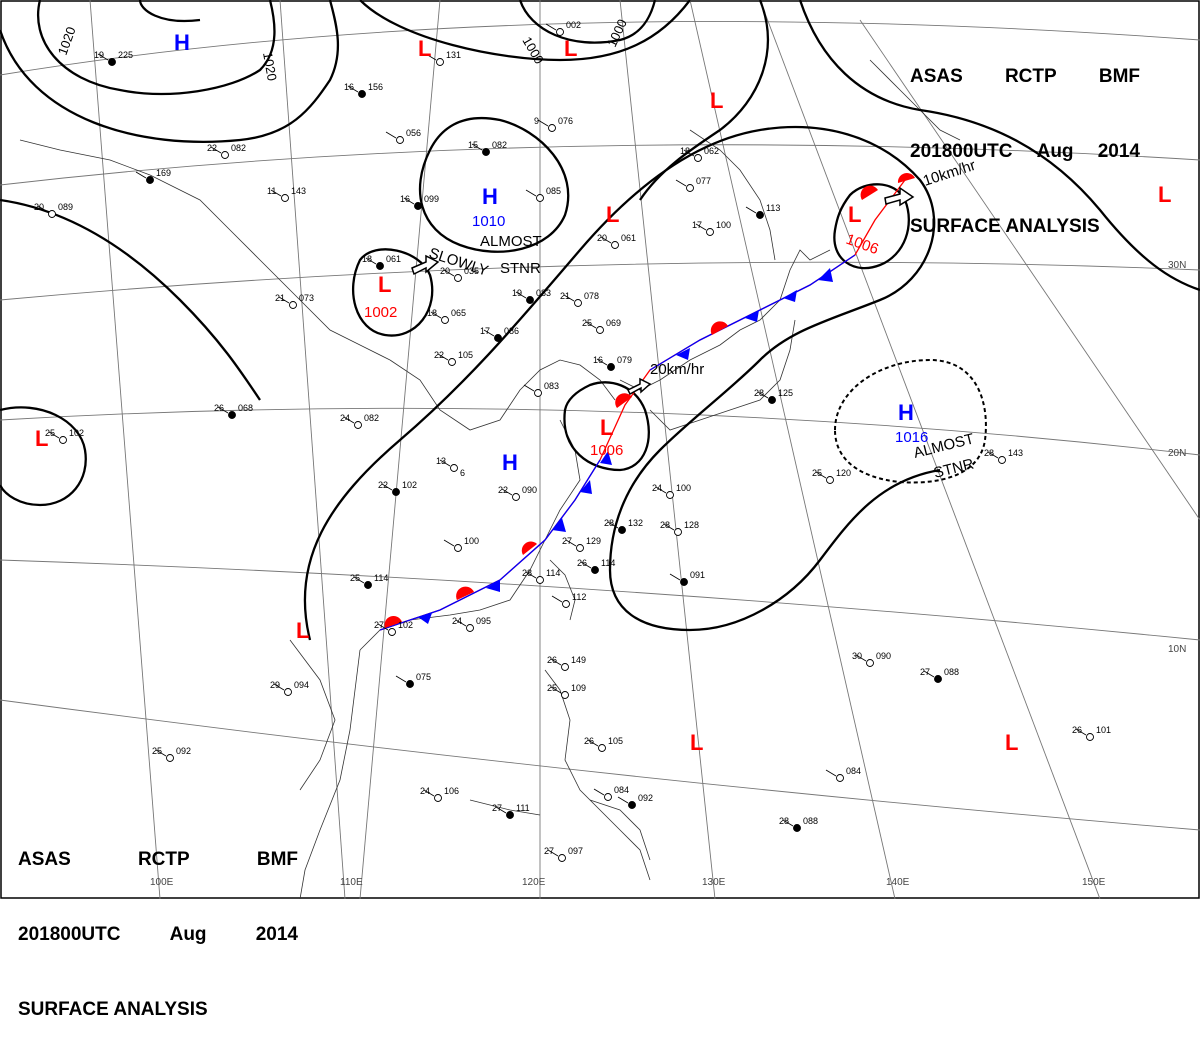  I want to click on station-plot: 002, so click(563, 28).